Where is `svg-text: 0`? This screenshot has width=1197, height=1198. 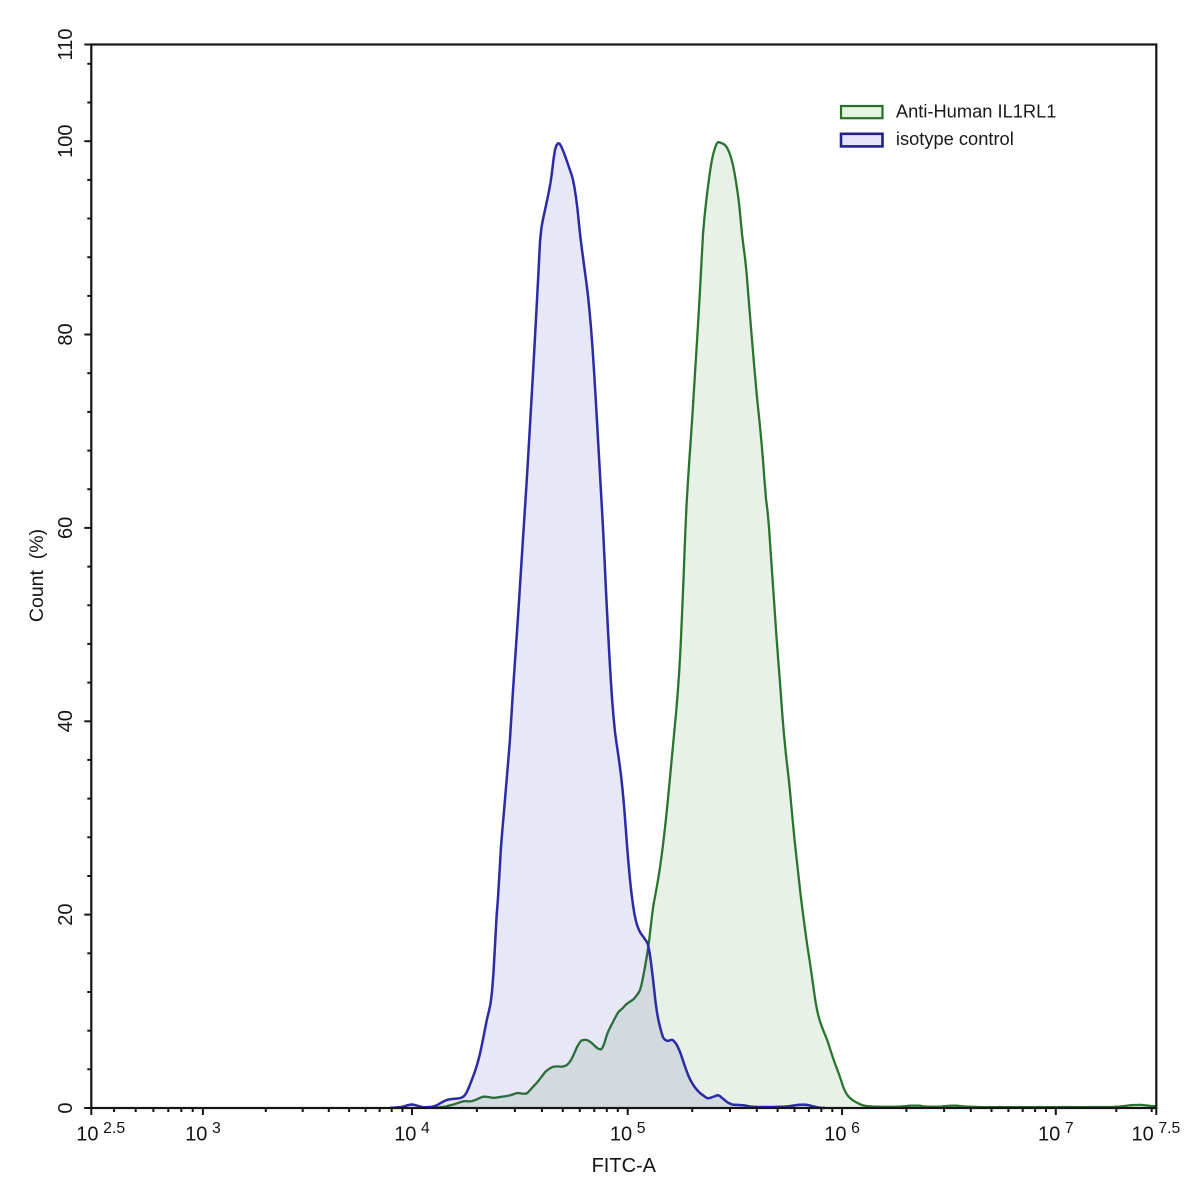 svg-text: 0 is located at coordinates (66, 1107).